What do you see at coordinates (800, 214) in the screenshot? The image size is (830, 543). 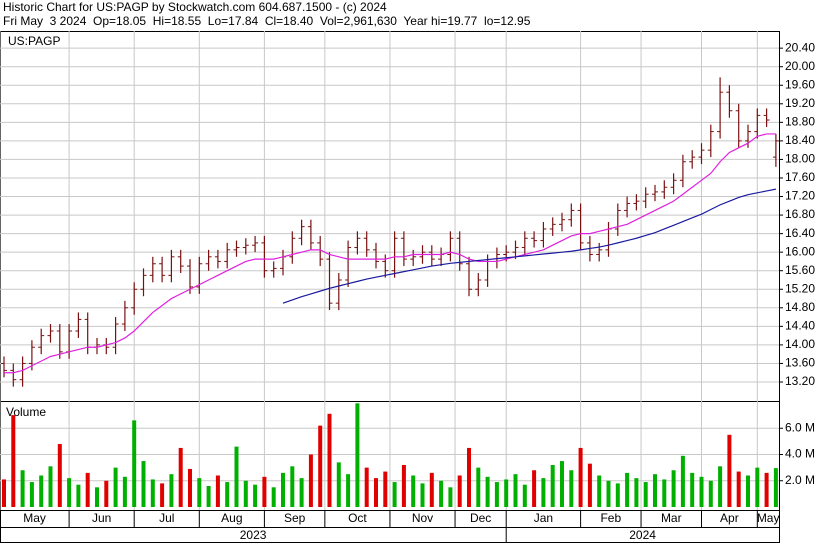 I see `y-tick-label: 16.80` at bounding box center [800, 214].